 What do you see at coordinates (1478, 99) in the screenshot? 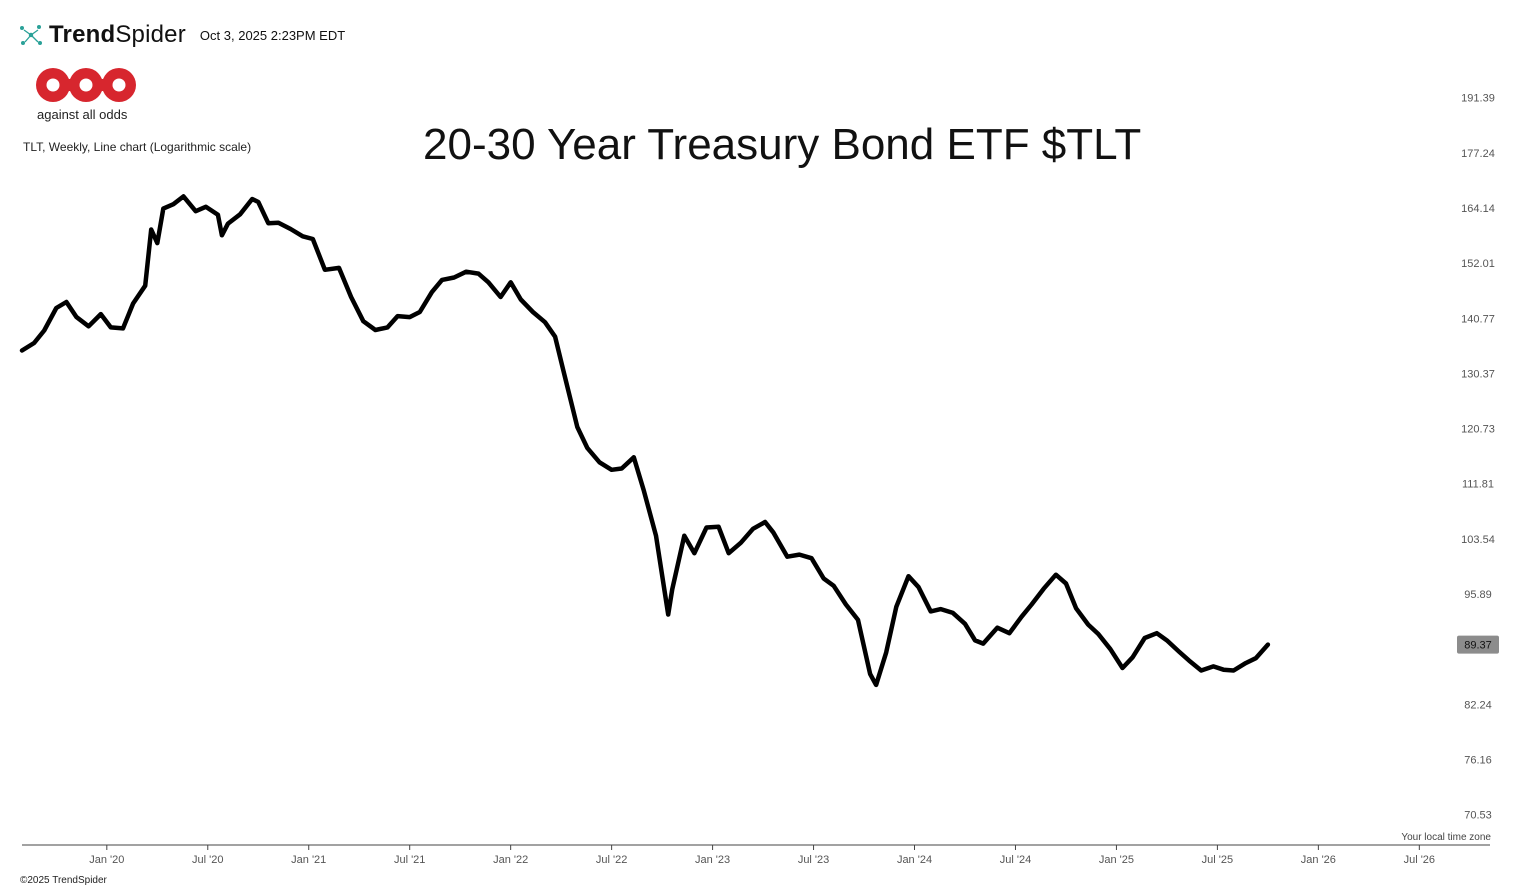
I see `y-tick-label: 191.39` at bounding box center [1478, 99].